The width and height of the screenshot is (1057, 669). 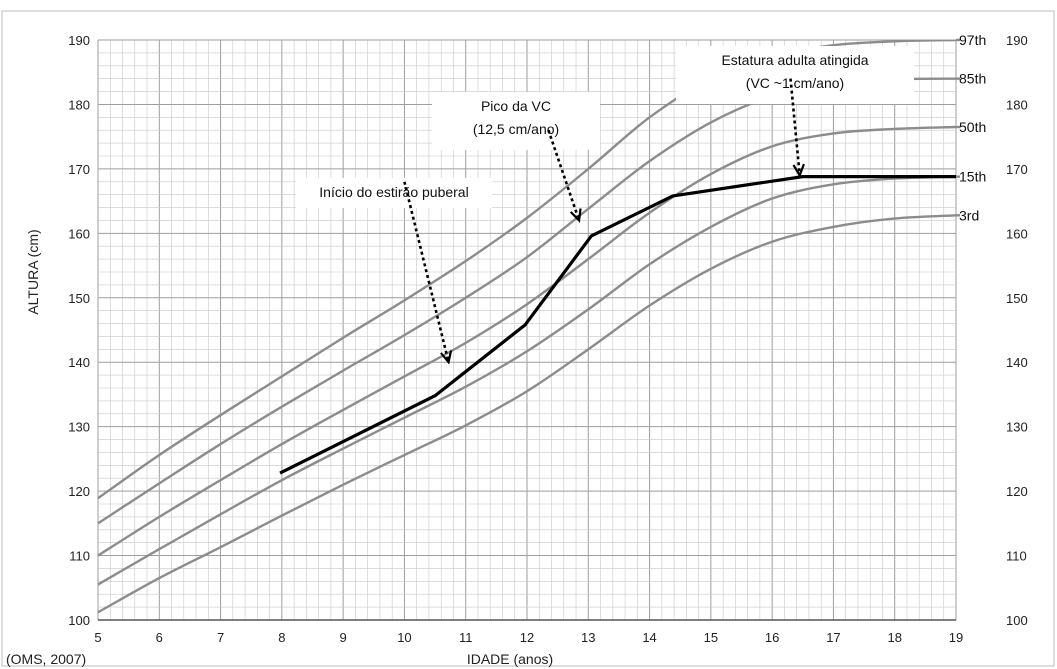 What do you see at coordinates (972, 79) in the screenshot?
I see `percentile-label: 85th` at bounding box center [972, 79].